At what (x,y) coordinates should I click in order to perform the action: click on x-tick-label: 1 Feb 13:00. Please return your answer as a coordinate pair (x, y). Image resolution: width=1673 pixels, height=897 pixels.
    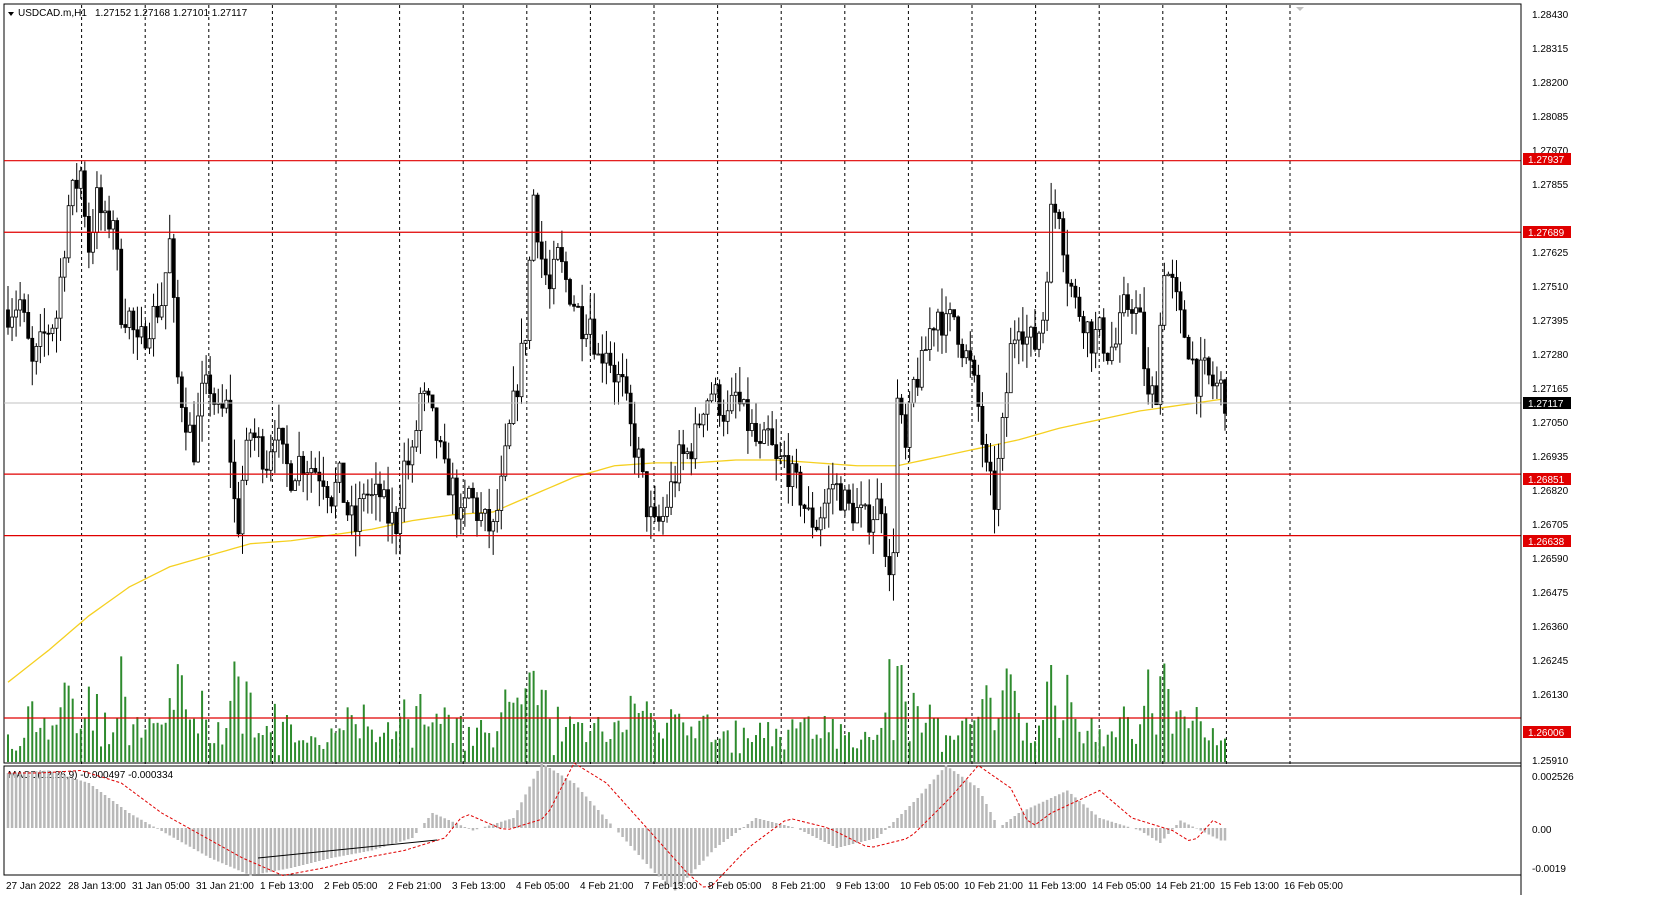
    Looking at the image, I should click on (287, 886).